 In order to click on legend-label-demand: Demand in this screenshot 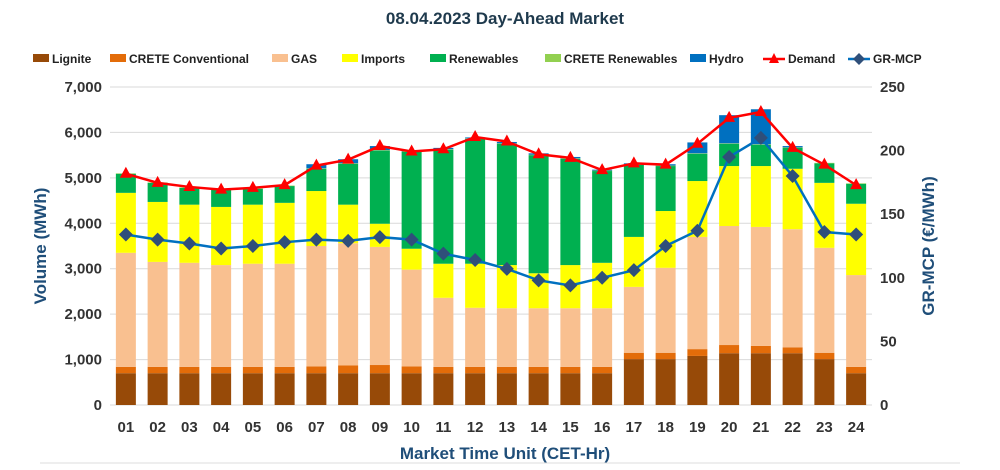, I will do `click(811, 59)`.